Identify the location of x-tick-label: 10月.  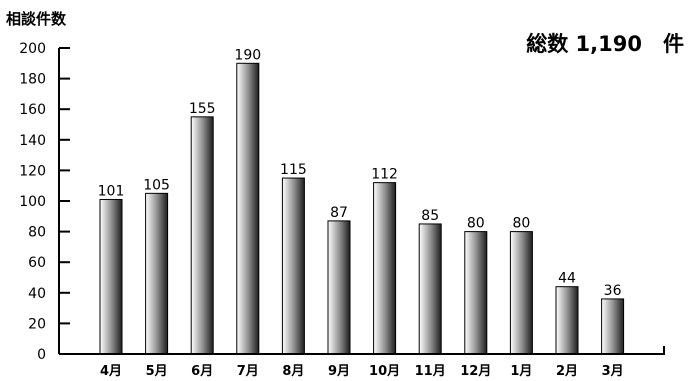
(384, 371).